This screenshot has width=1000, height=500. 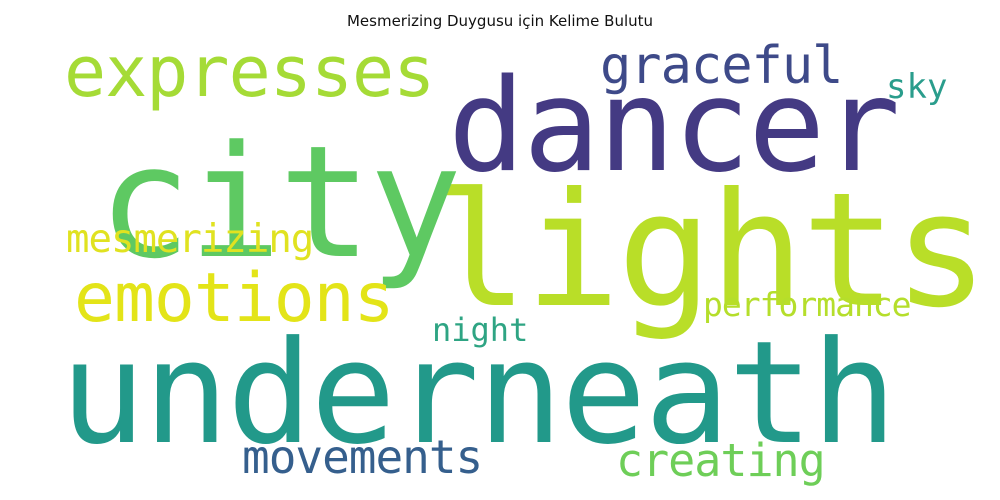 What do you see at coordinates (721, 460) in the screenshot?
I see `word-creating: creating` at bounding box center [721, 460].